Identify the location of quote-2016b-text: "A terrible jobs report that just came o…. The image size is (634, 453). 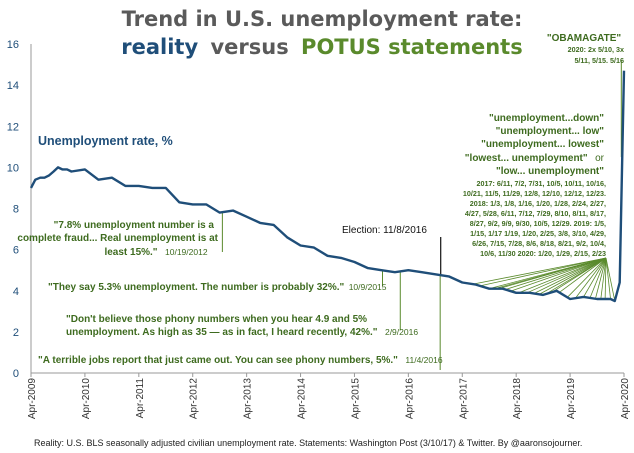
(218, 360).